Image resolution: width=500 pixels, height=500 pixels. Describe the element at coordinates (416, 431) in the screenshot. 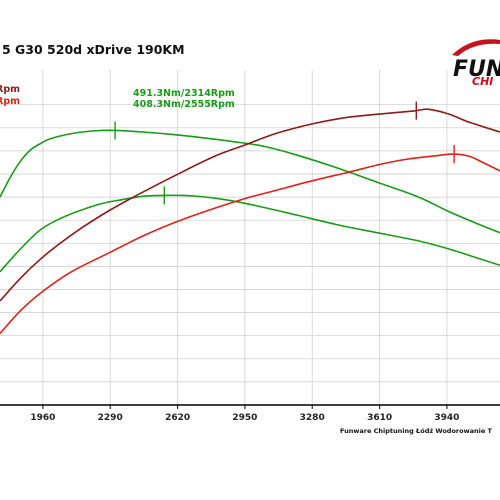

I see `footer-text: Funware Chiptuning Łódź Wodorowanie T` at that location.